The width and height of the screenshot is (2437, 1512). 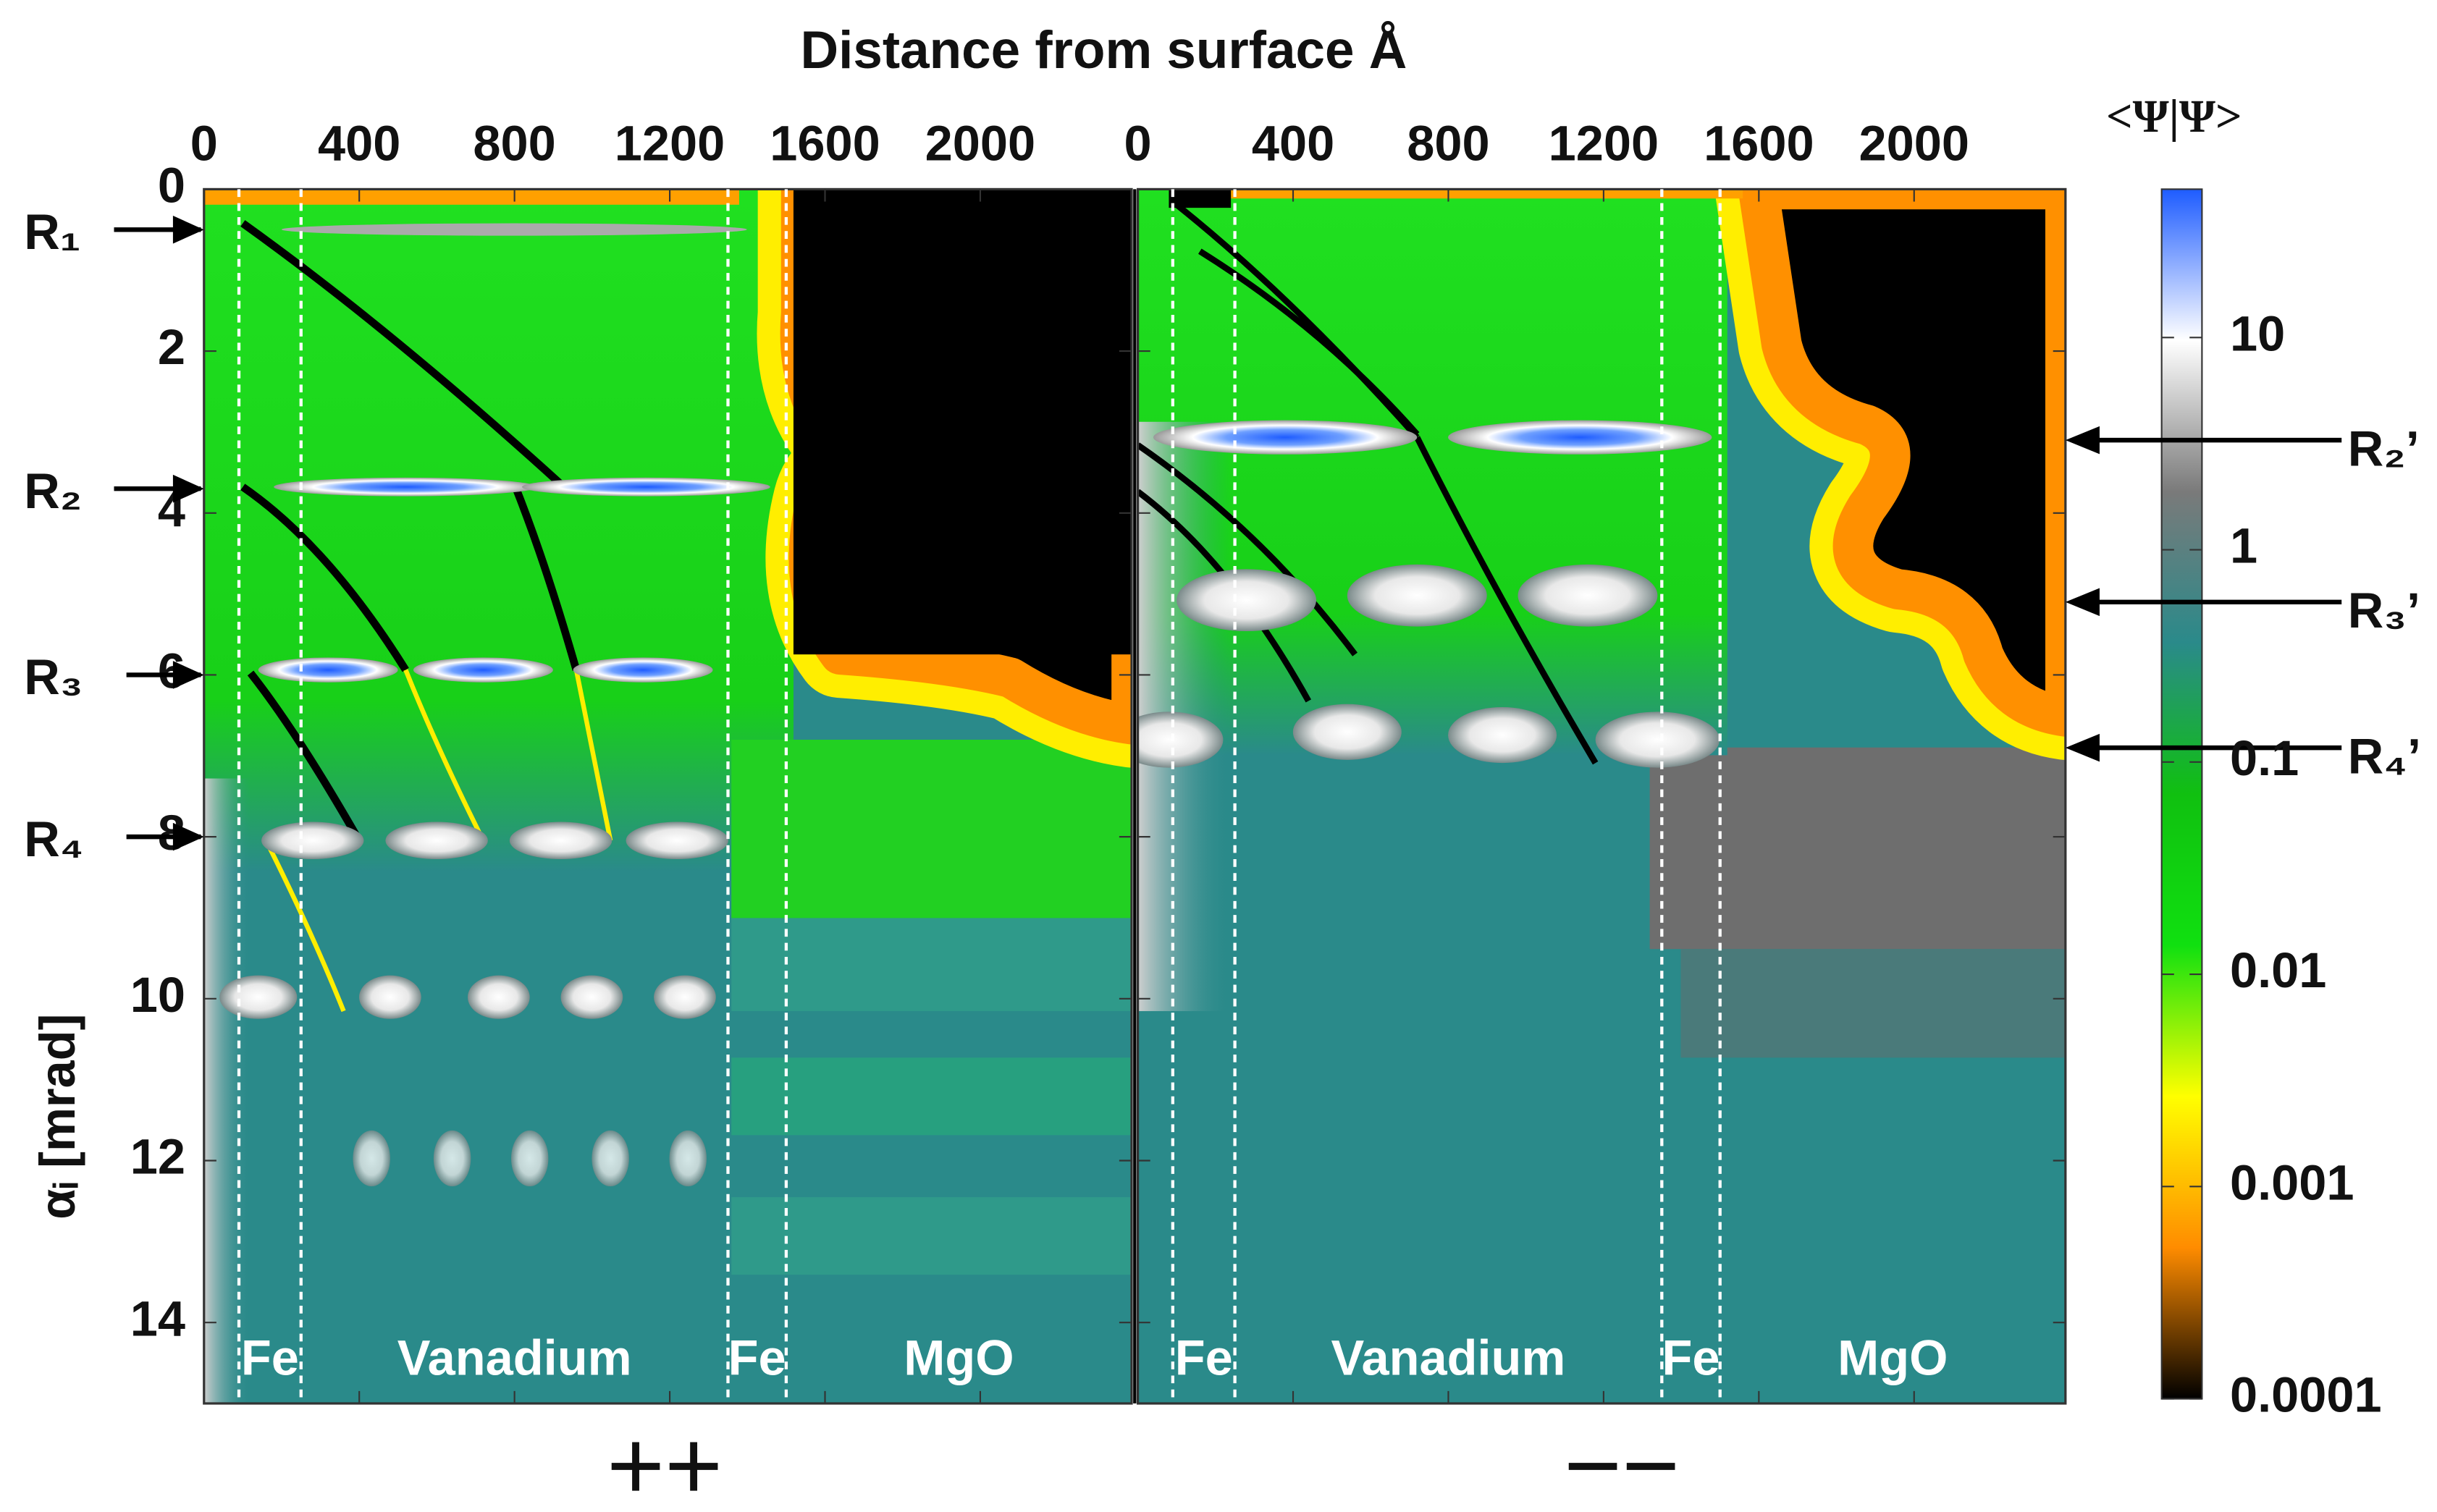 What do you see at coordinates (52, 232) in the screenshot?
I see `resonance-label: R₁` at bounding box center [52, 232].